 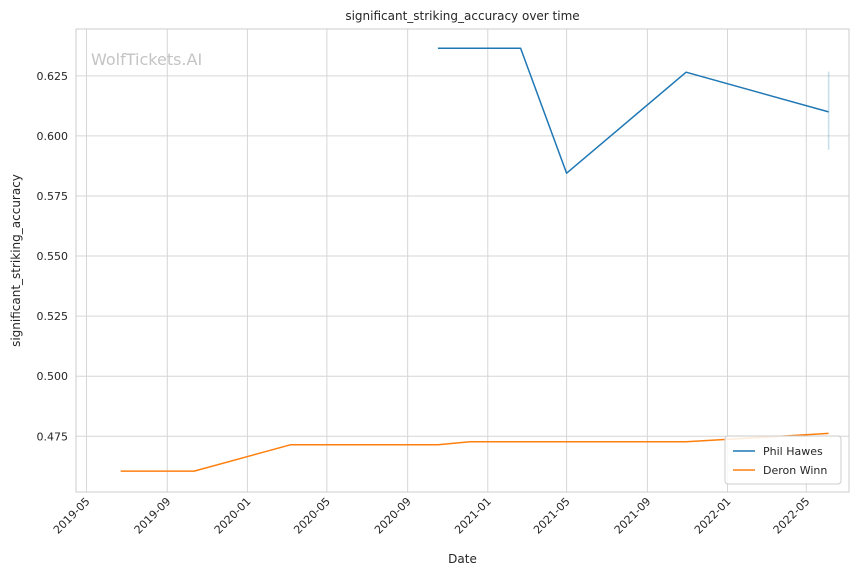 What do you see at coordinates (53, 436) in the screenshot?
I see `y-tick-label: 0.475` at bounding box center [53, 436].